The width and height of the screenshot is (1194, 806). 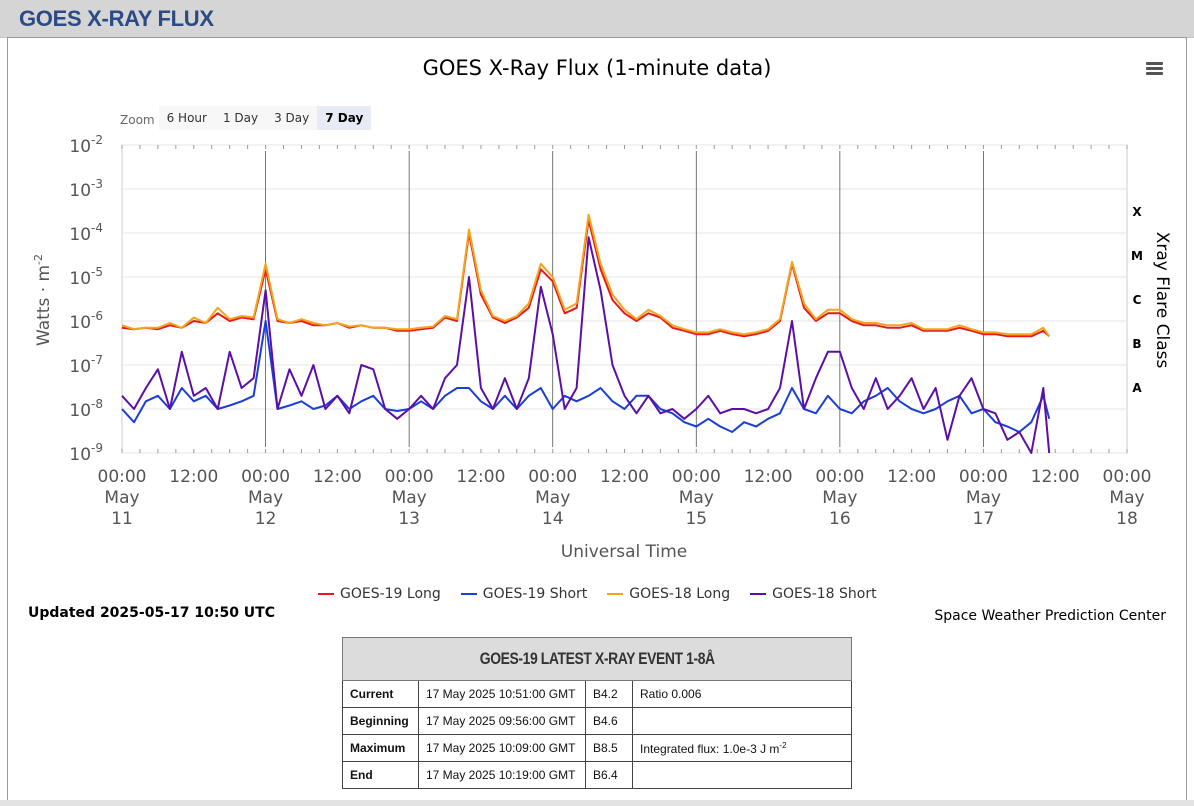 I want to click on legend-swatch-goes19-short, so click(x=468, y=594).